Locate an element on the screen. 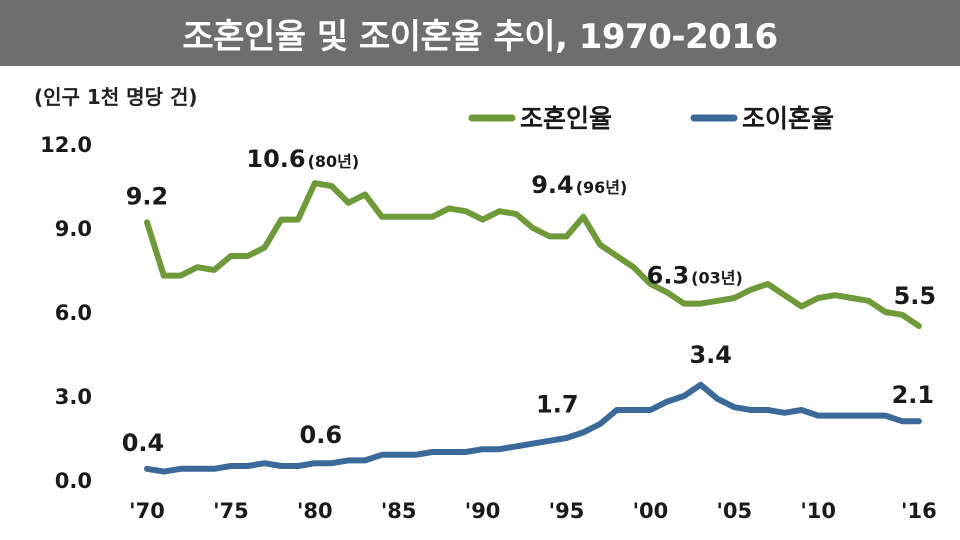 The height and width of the screenshot is (540, 960). y-tick-label: 3.0 is located at coordinates (73, 397).